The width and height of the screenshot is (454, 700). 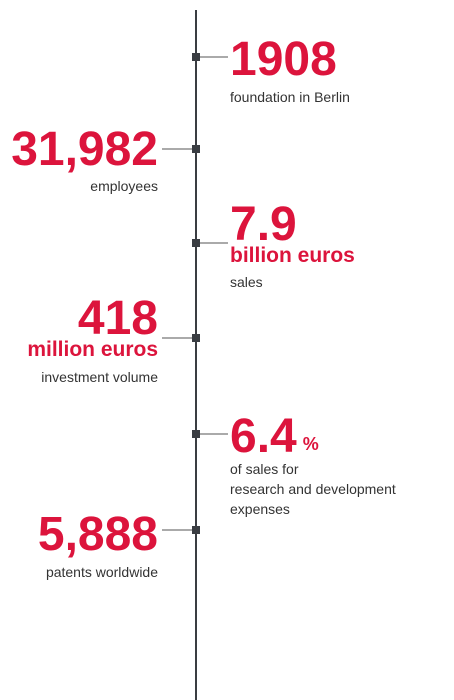 I want to click on description: research and development, so click(x=313, y=489).